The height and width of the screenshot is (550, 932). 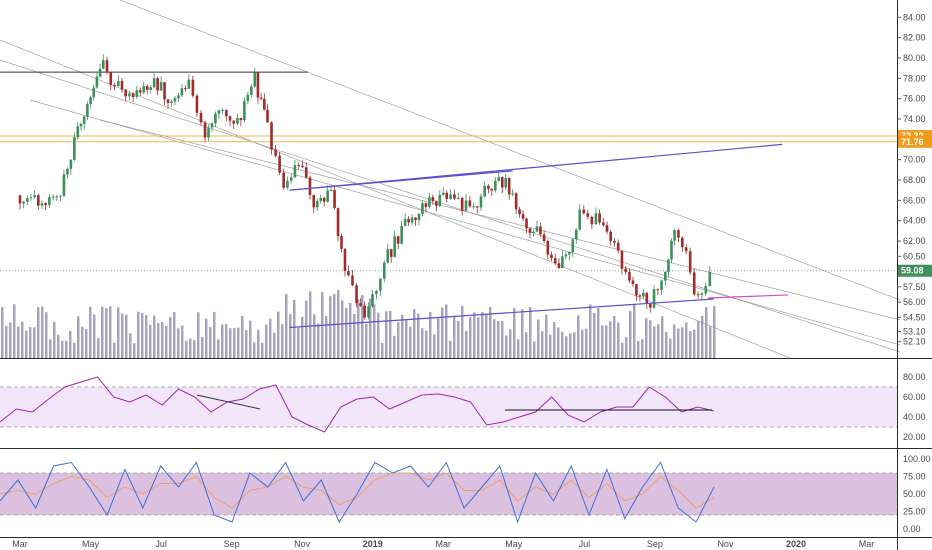 What do you see at coordinates (357, 404) in the screenshot?
I see `rsi-line` at bounding box center [357, 404].